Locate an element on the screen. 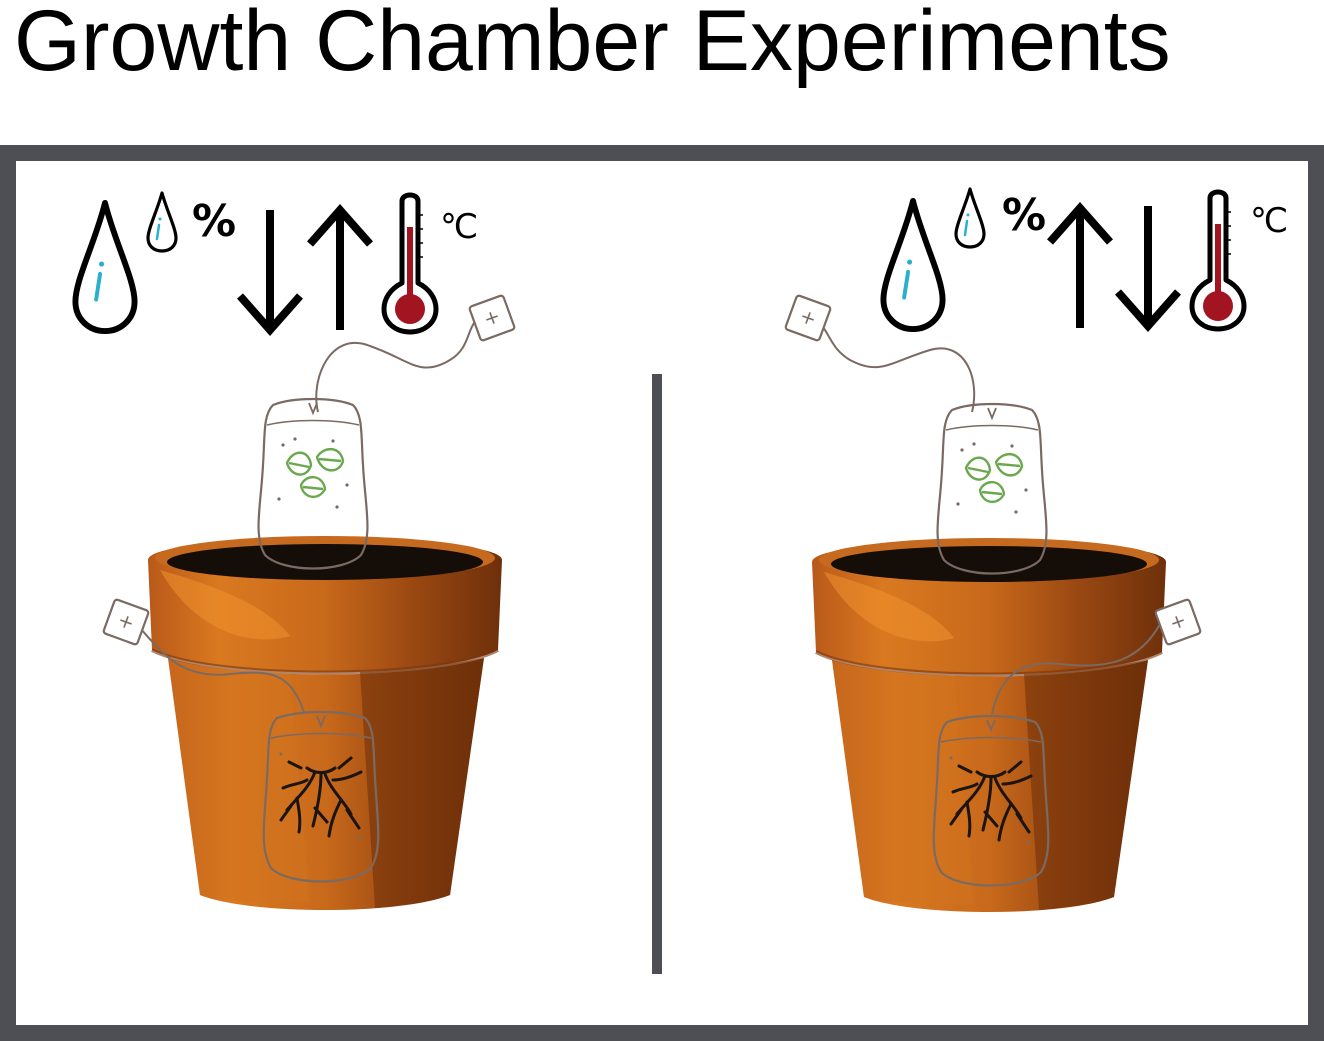  page-title: Growth Chamber Experiments is located at coordinates (592, 44).